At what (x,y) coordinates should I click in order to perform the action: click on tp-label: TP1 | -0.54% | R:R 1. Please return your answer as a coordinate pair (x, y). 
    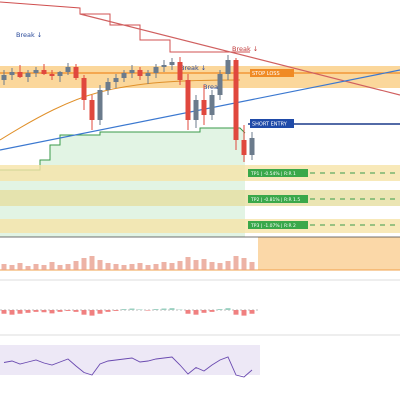
    Looking at the image, I should click on (273, 174).